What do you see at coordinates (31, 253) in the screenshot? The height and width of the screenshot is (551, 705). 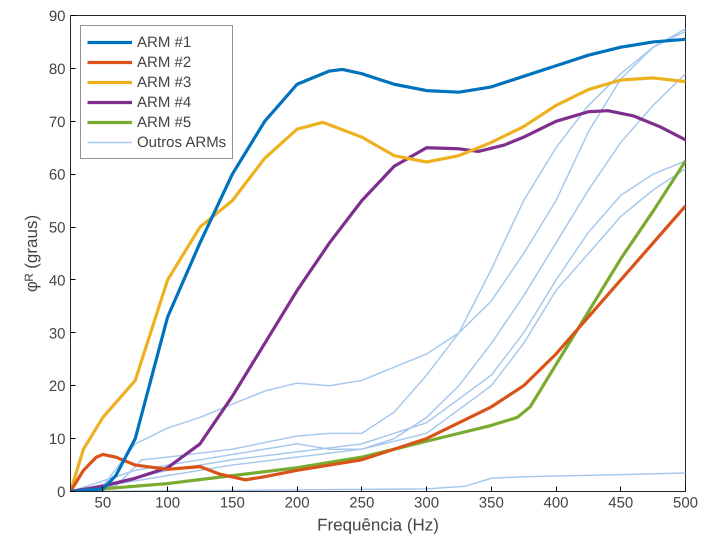 I see `y-axis-title: φᴿ (graus)` at bounding box center [31, 253].